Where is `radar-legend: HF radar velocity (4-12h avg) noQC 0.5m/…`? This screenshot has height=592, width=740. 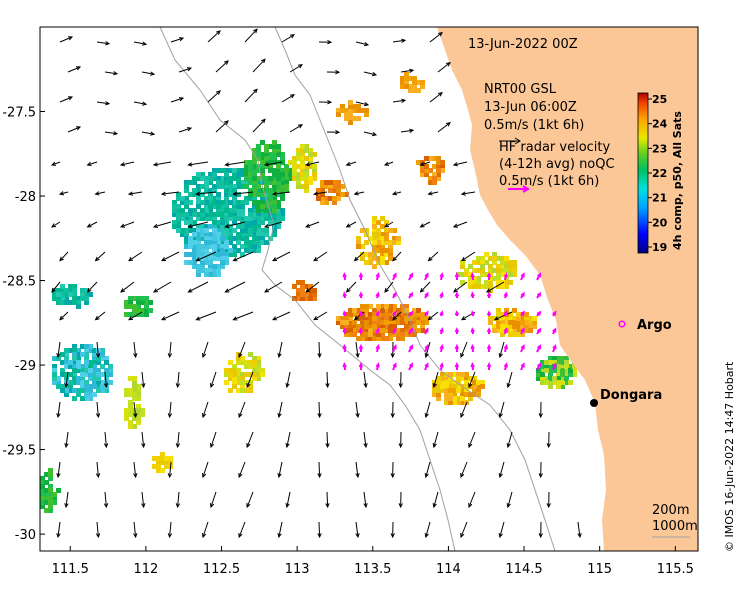 radar-legend: HF radar velocity (4-12h avg) noQC 0.5m/… is located at coordinates (557, 166).